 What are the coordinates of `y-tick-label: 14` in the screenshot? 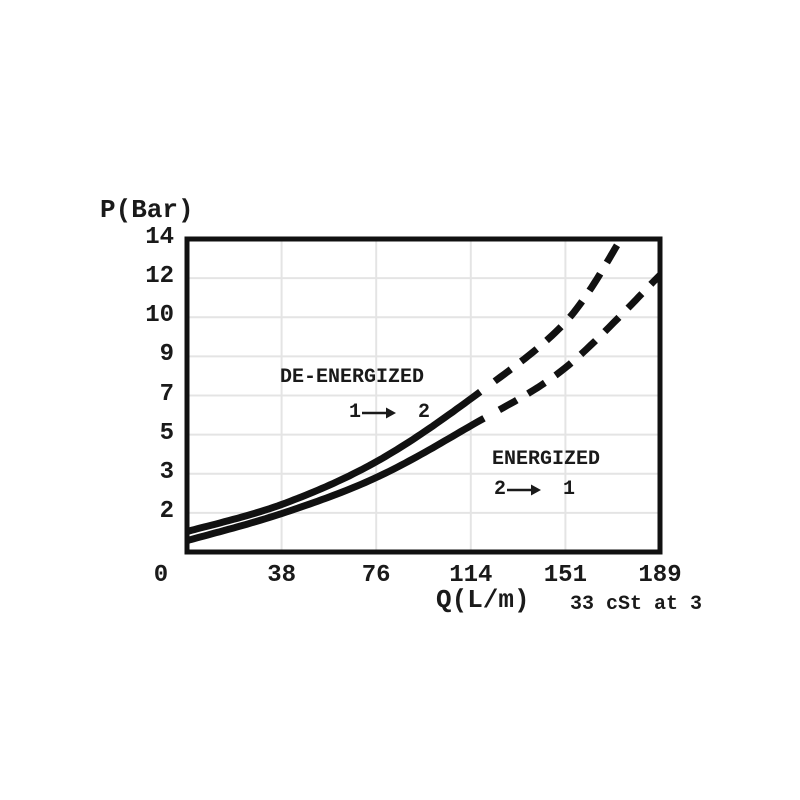 It's located at (159, 237).